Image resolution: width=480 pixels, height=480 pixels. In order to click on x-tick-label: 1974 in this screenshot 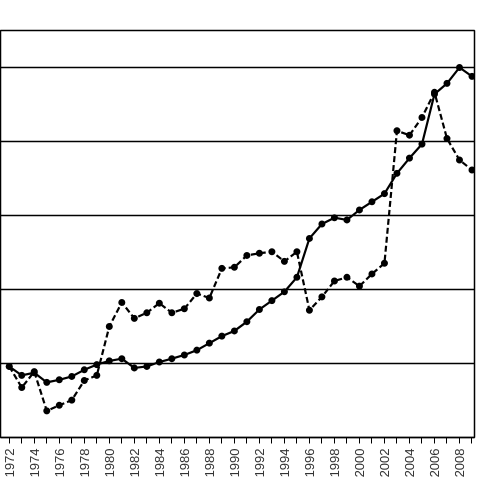, I will do `click(34, 463)`.